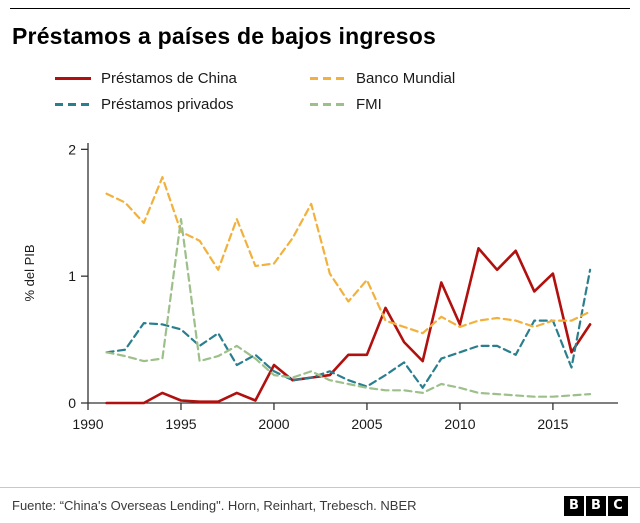 Image resolution: width=640 pixels, height=523 pixels. I want to click on legend-item: Banco Mundial, so click(475, 78).